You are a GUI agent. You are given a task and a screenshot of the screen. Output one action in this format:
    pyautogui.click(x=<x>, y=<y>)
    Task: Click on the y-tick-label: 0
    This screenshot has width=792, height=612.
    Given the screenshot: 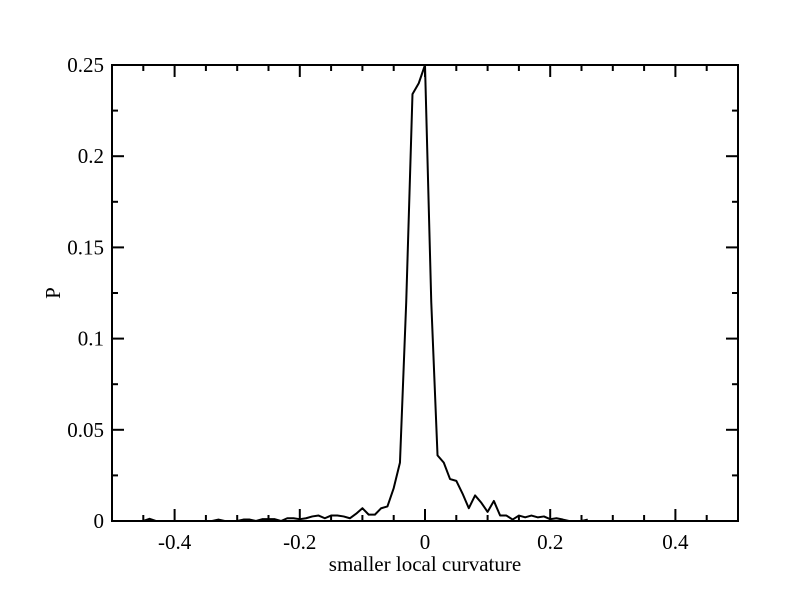 What is the action you would take?
    pyautogui.click(x=99, y=521)
    